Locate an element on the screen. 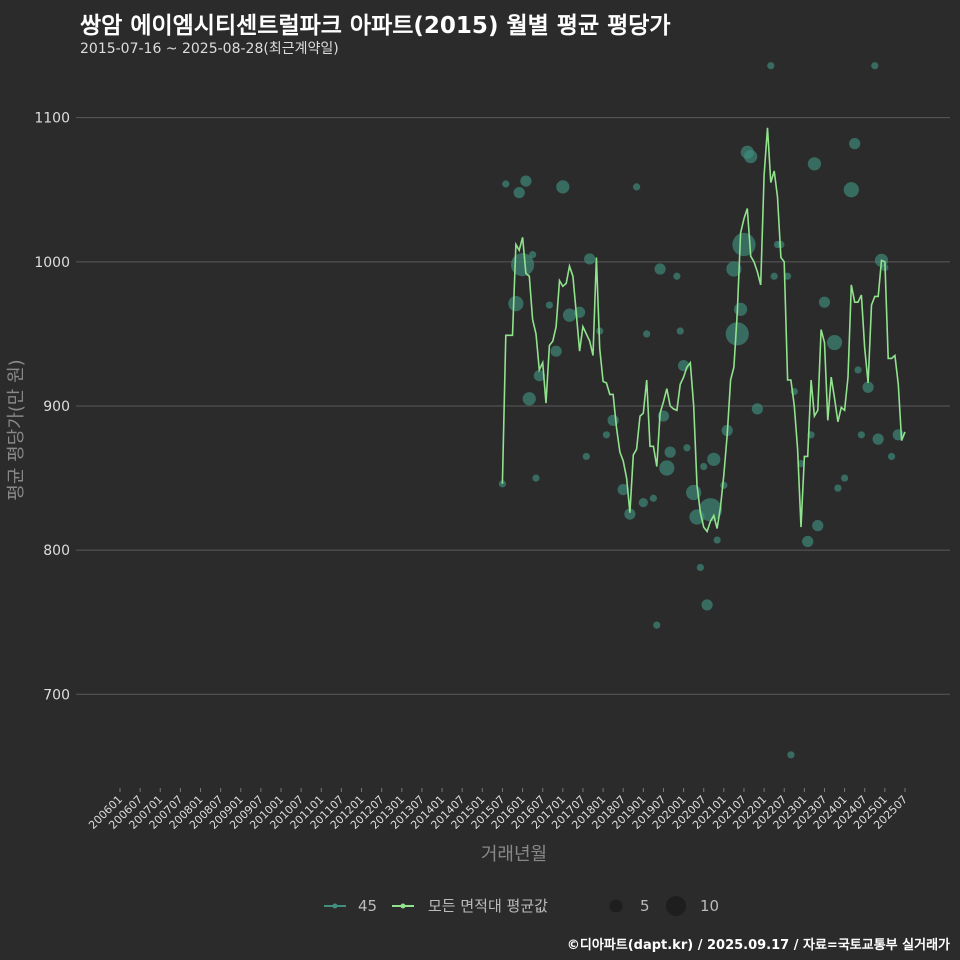  legend-label-45: 45 is located at coordinates (367, 906).